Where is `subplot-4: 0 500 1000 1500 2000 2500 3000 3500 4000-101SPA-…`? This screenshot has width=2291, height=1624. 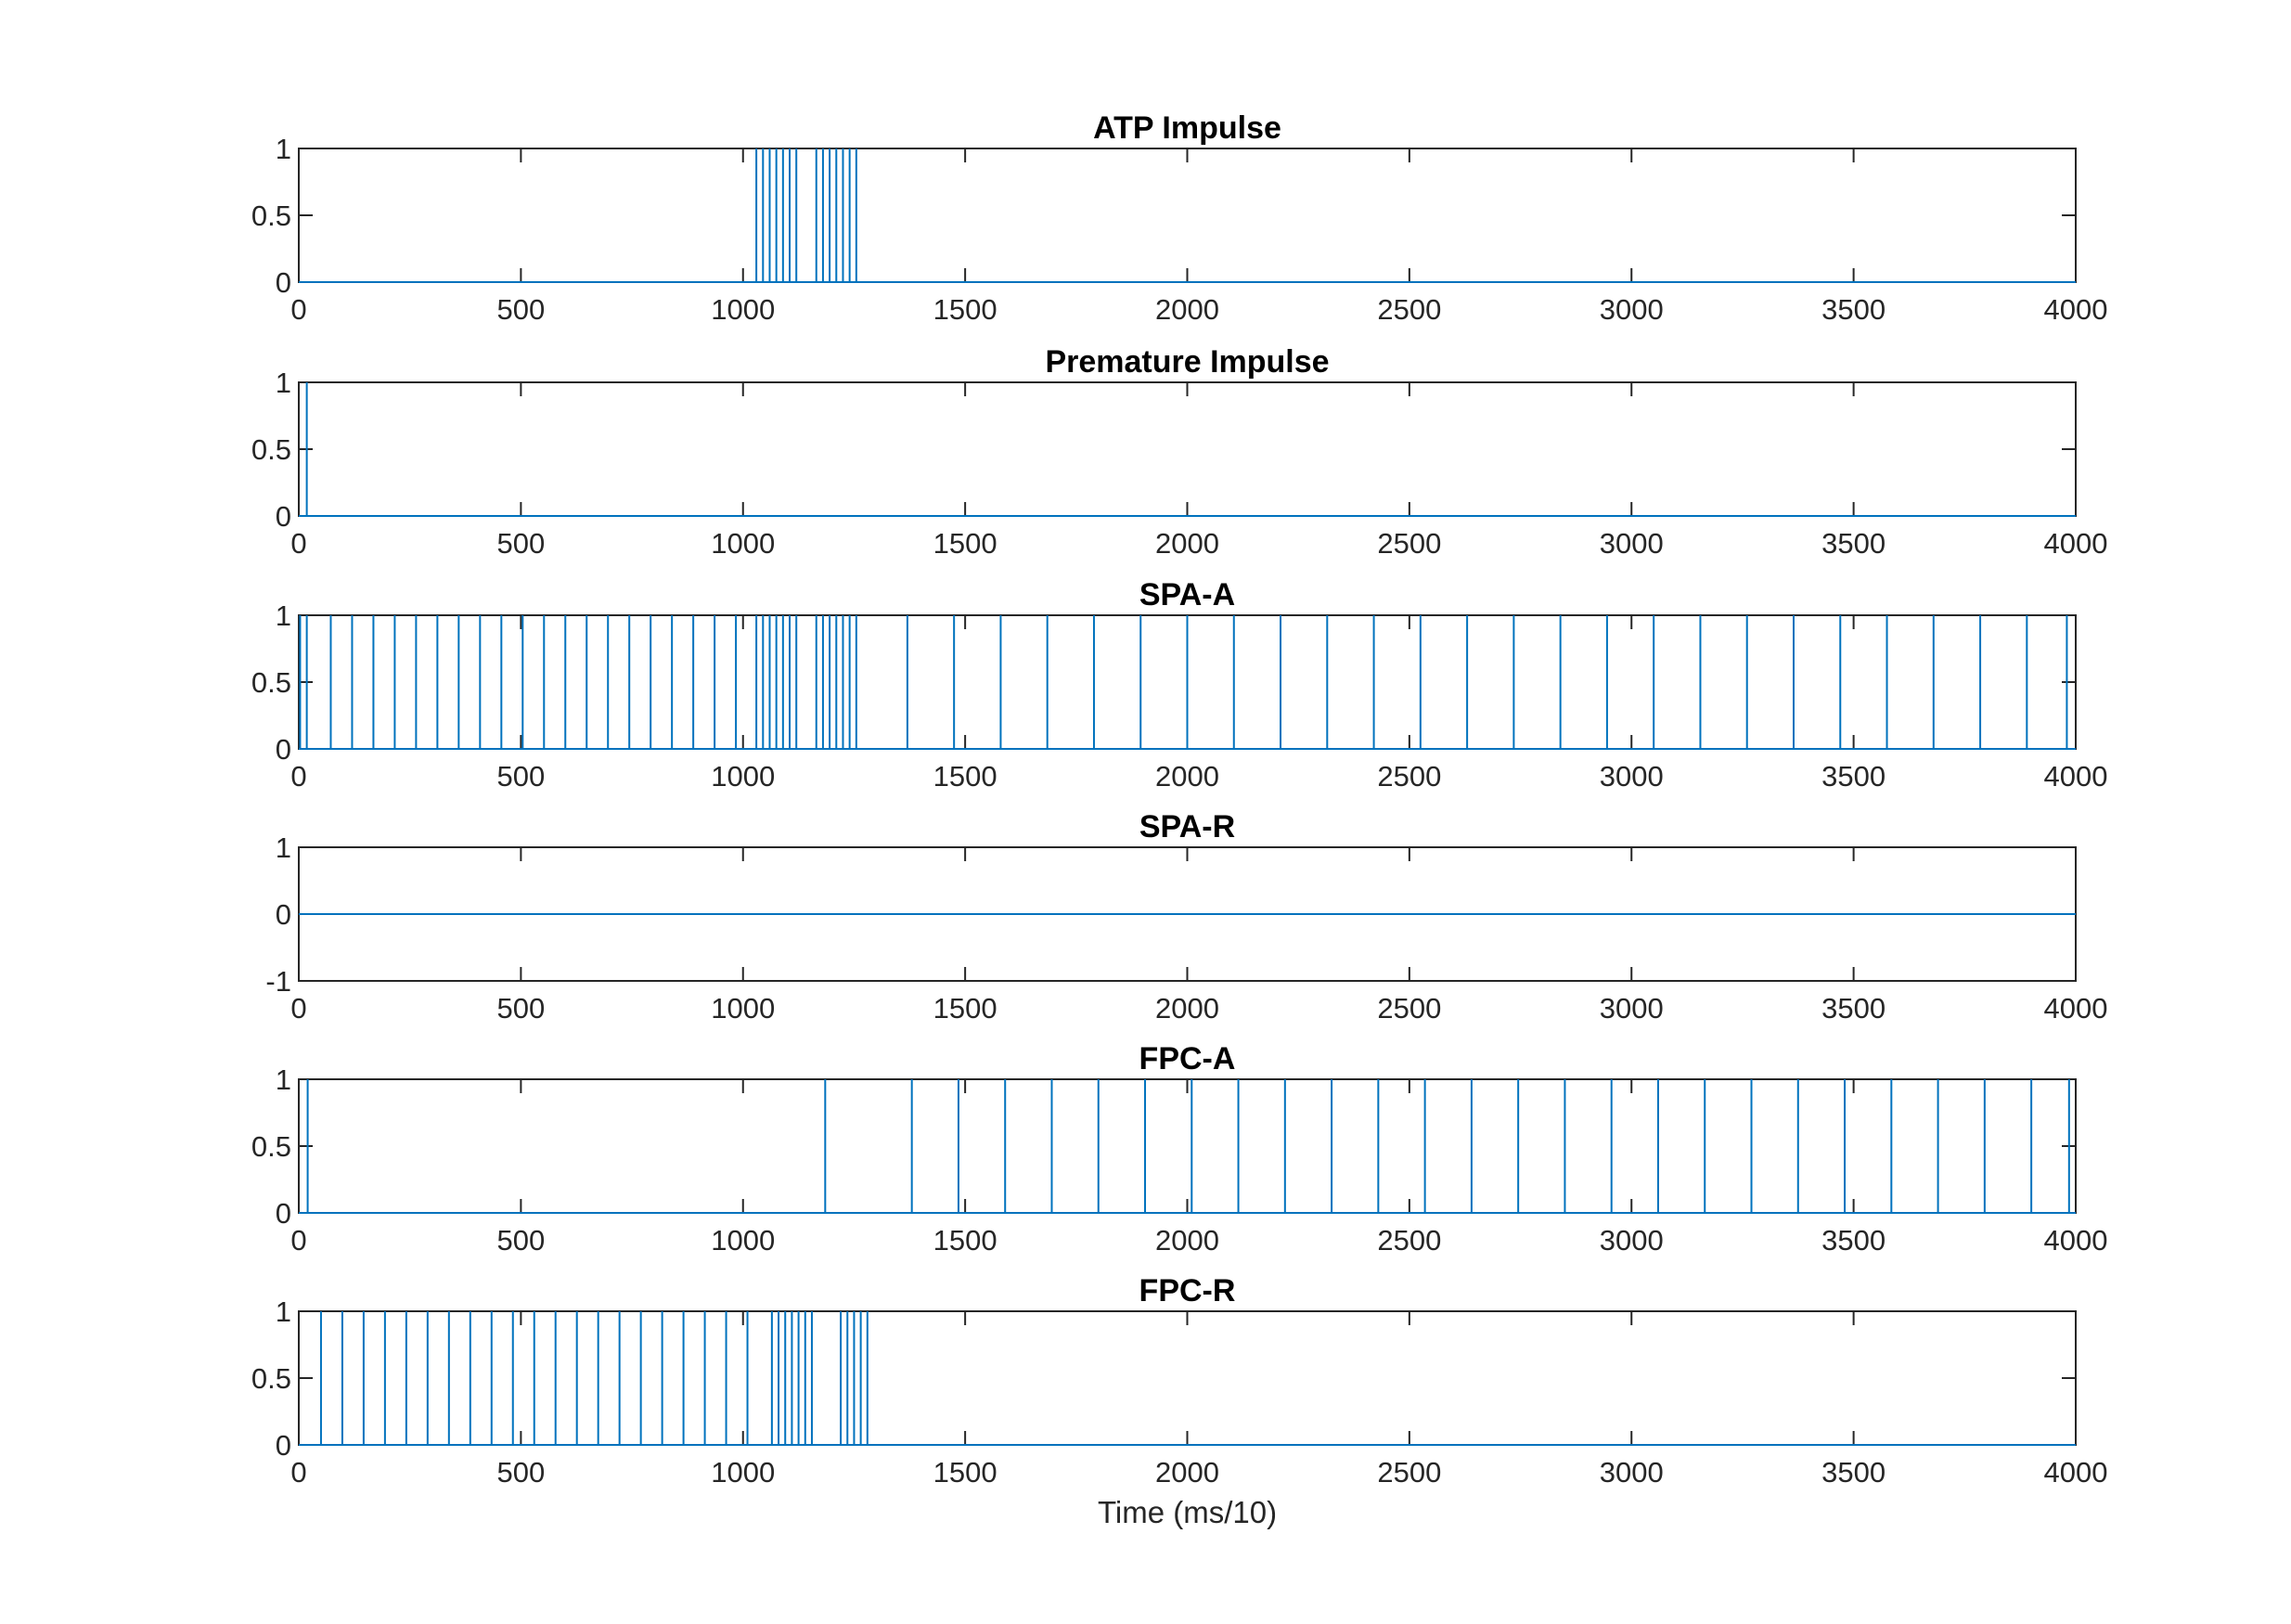
subplot-4: 0 500 1000 1500 2000 2500 3000 3500 4000-101SPA-… is located at coordinates (1186, 917).